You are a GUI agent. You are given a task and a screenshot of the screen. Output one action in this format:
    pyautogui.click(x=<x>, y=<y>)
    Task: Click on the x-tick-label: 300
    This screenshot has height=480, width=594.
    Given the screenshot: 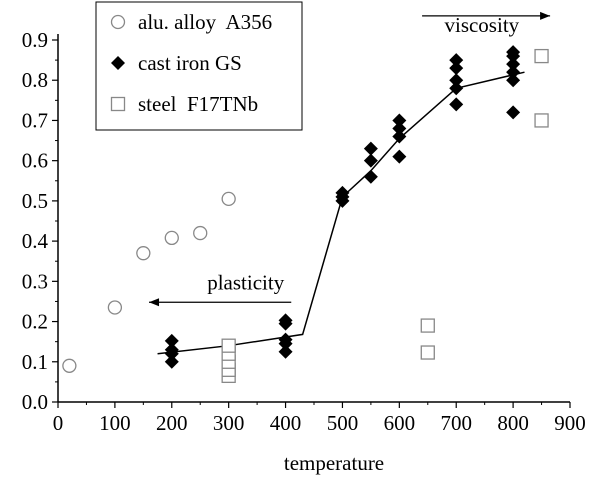 What is the action you would take?
    pyautogui.click(x=229, y=423)
    